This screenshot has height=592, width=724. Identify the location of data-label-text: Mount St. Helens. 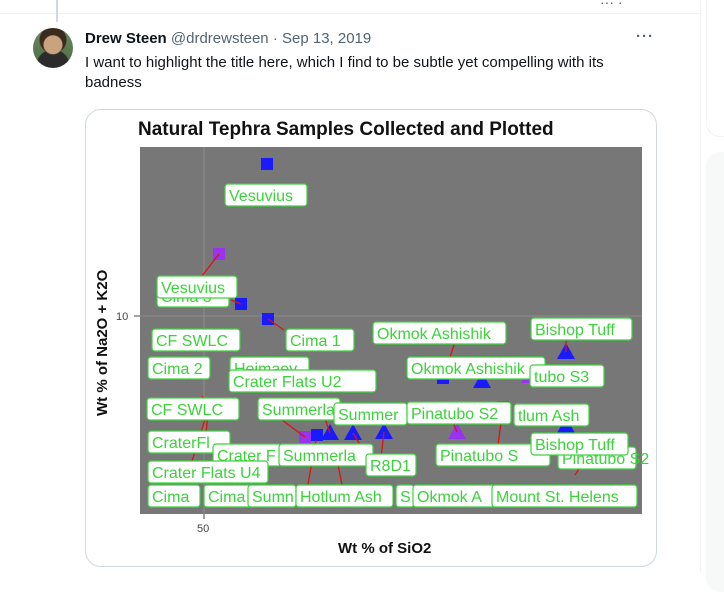
(557, 497).